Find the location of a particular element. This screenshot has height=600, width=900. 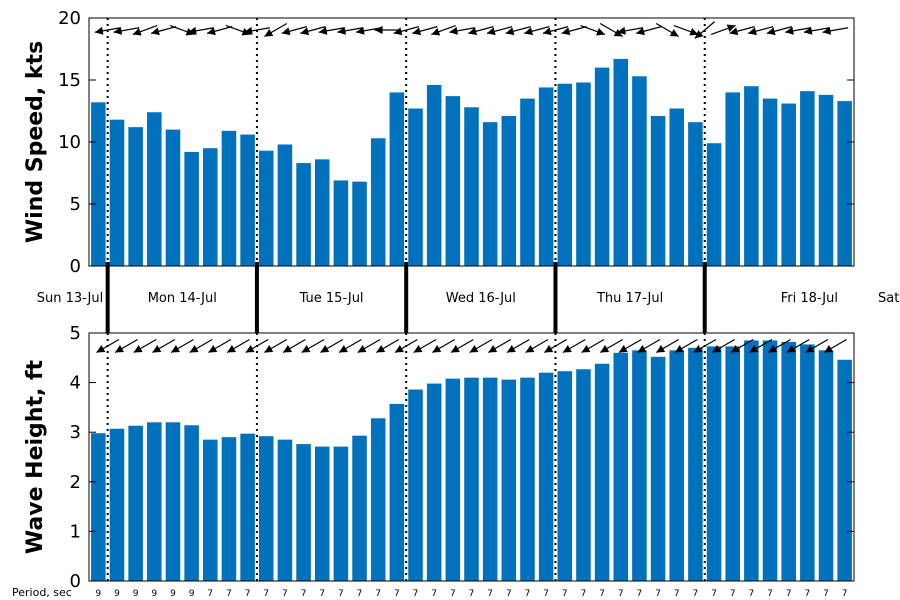

day-label: Mon 14-Jul is located at coordinates (182, 298).